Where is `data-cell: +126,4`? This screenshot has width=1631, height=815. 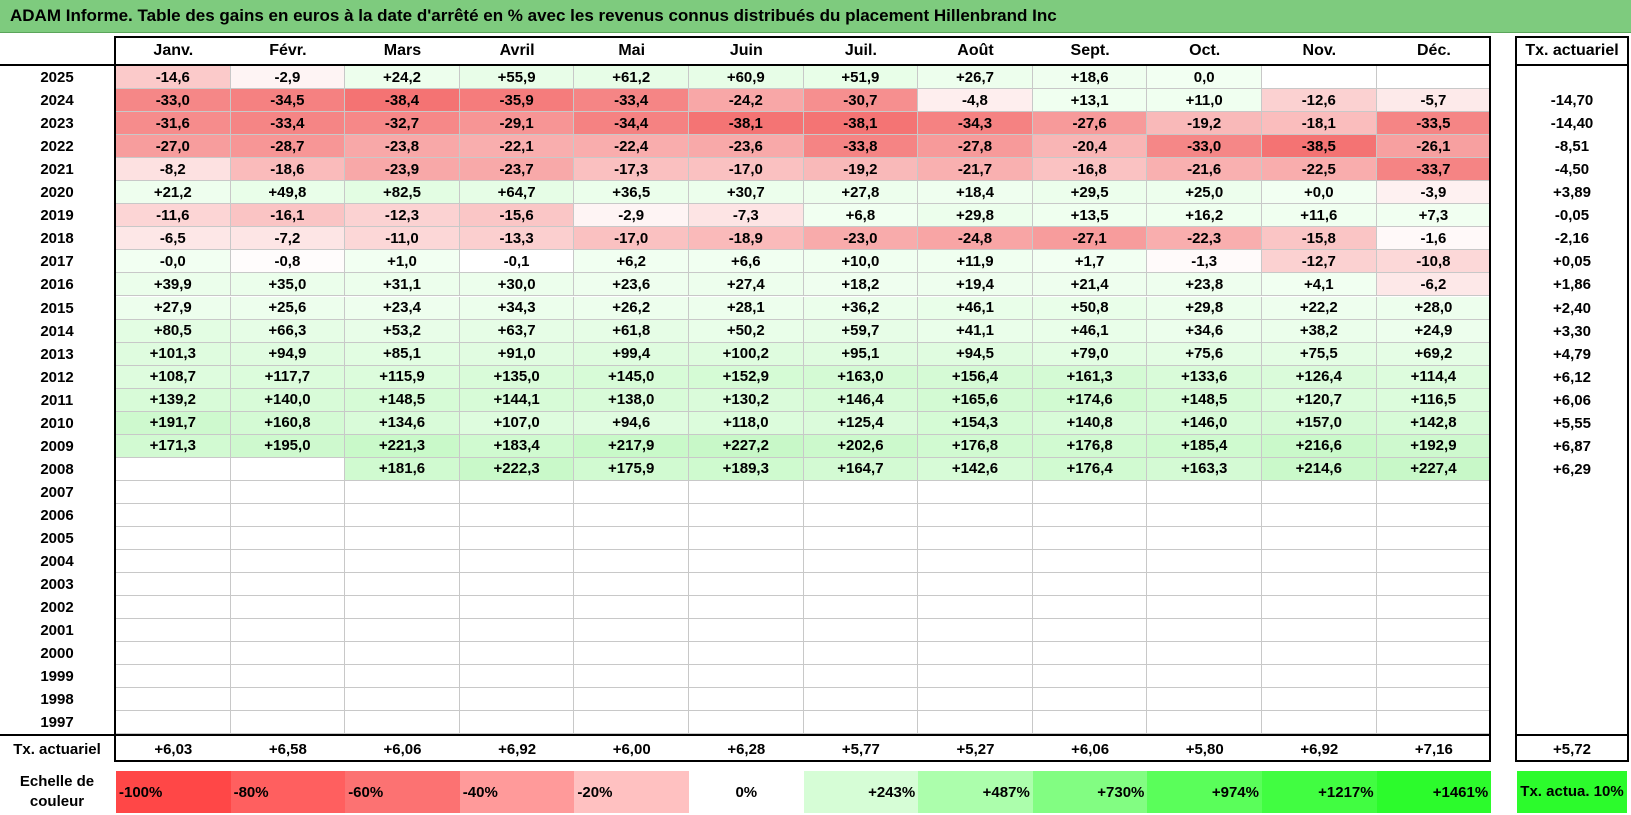
data-cell: +126,4 is located at coordinates (1319, 377).